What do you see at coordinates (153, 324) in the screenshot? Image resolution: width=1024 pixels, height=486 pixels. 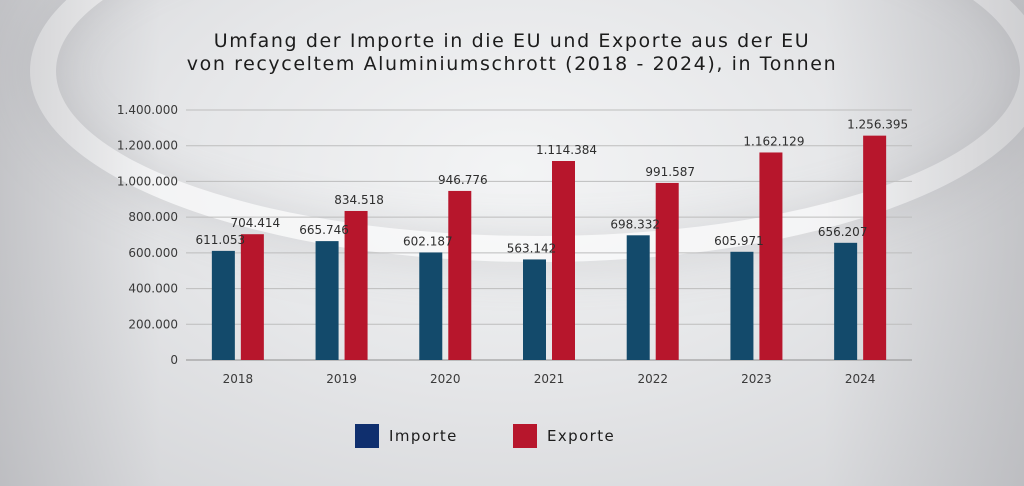 I see `y-tick-label: 200.000` at bounding box center [153, 324].